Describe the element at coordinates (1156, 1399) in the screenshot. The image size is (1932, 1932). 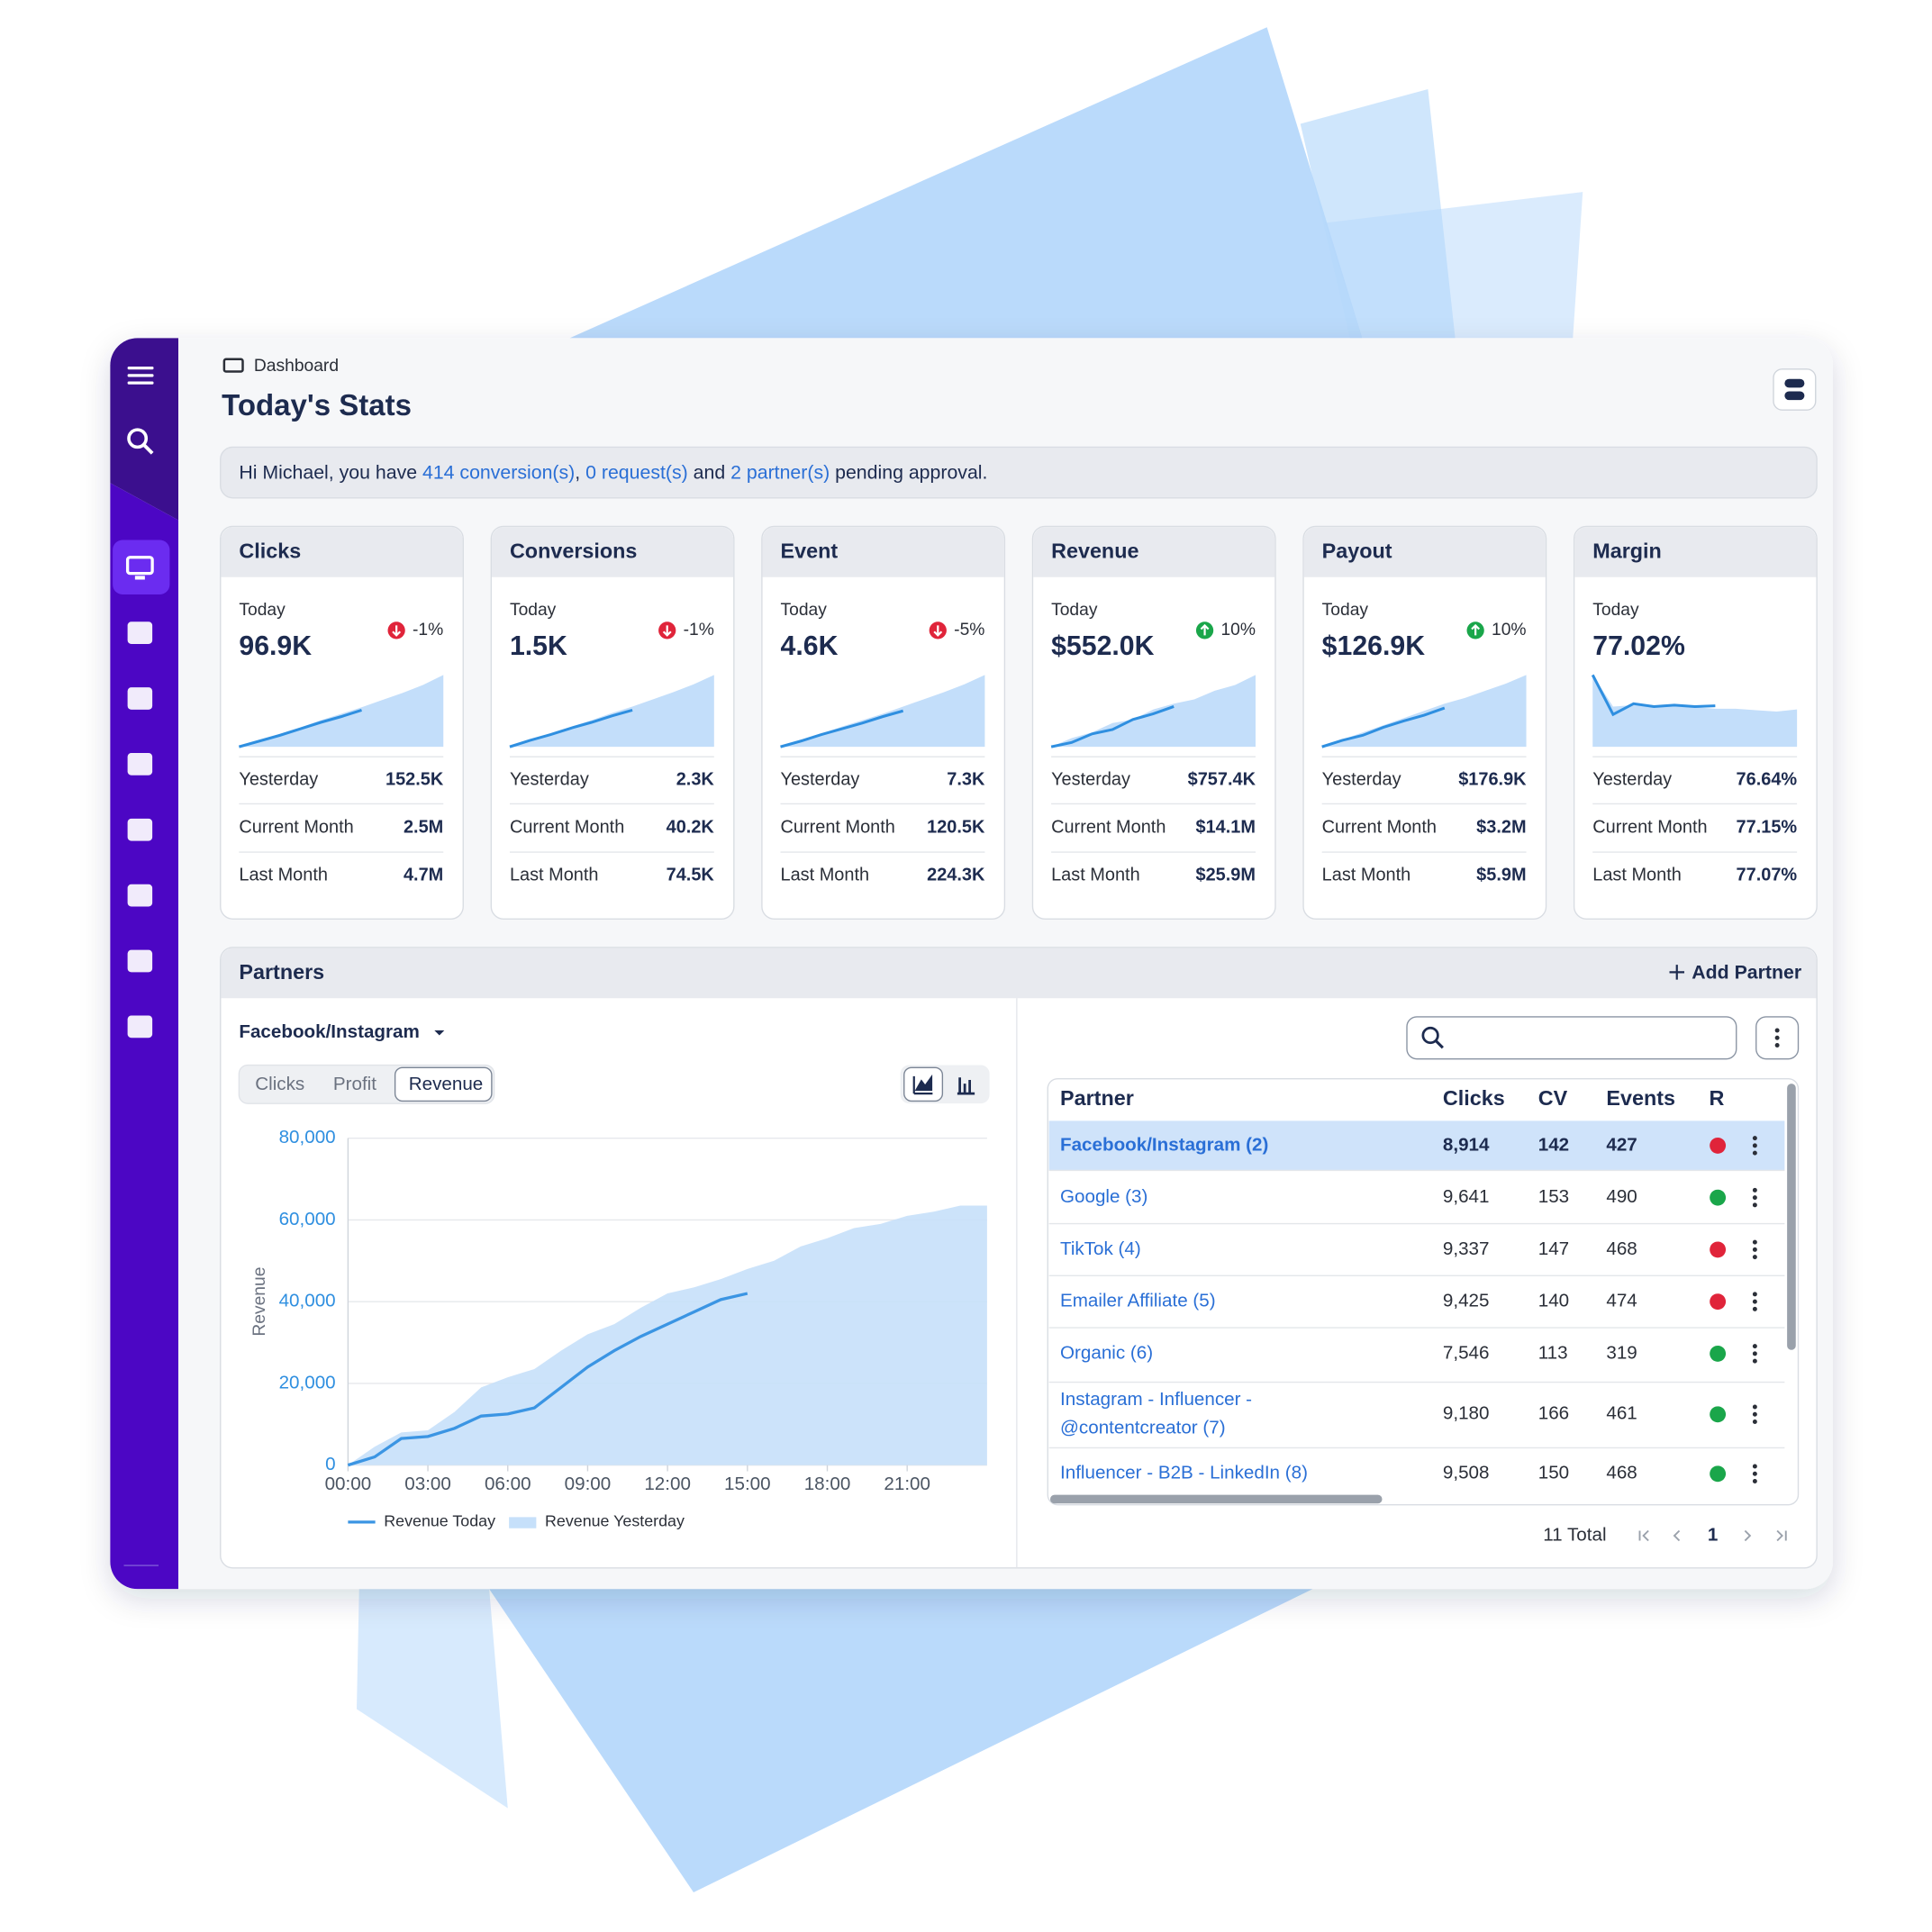
I see `partner-link: Instagram - Influencer -` at that location.